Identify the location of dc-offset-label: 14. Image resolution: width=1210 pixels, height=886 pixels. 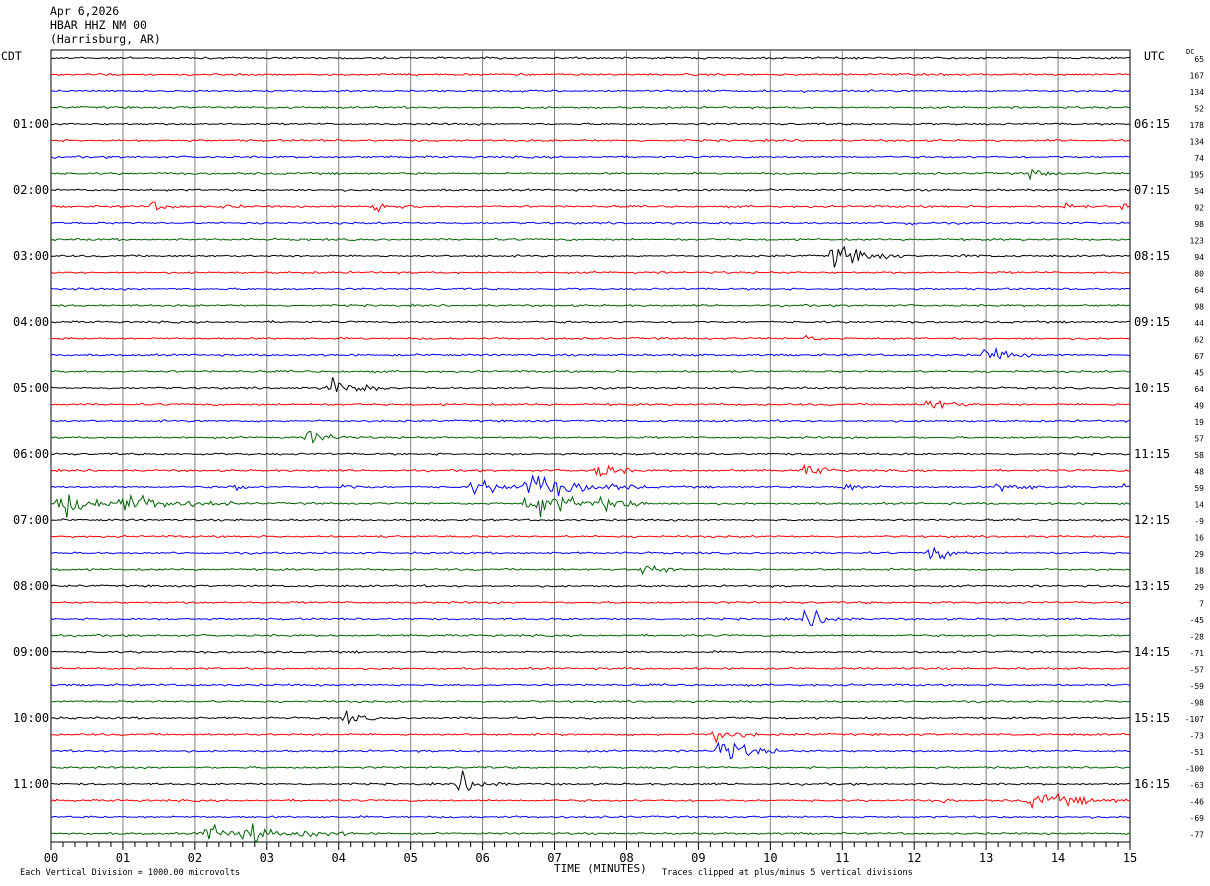
(1199, 505).